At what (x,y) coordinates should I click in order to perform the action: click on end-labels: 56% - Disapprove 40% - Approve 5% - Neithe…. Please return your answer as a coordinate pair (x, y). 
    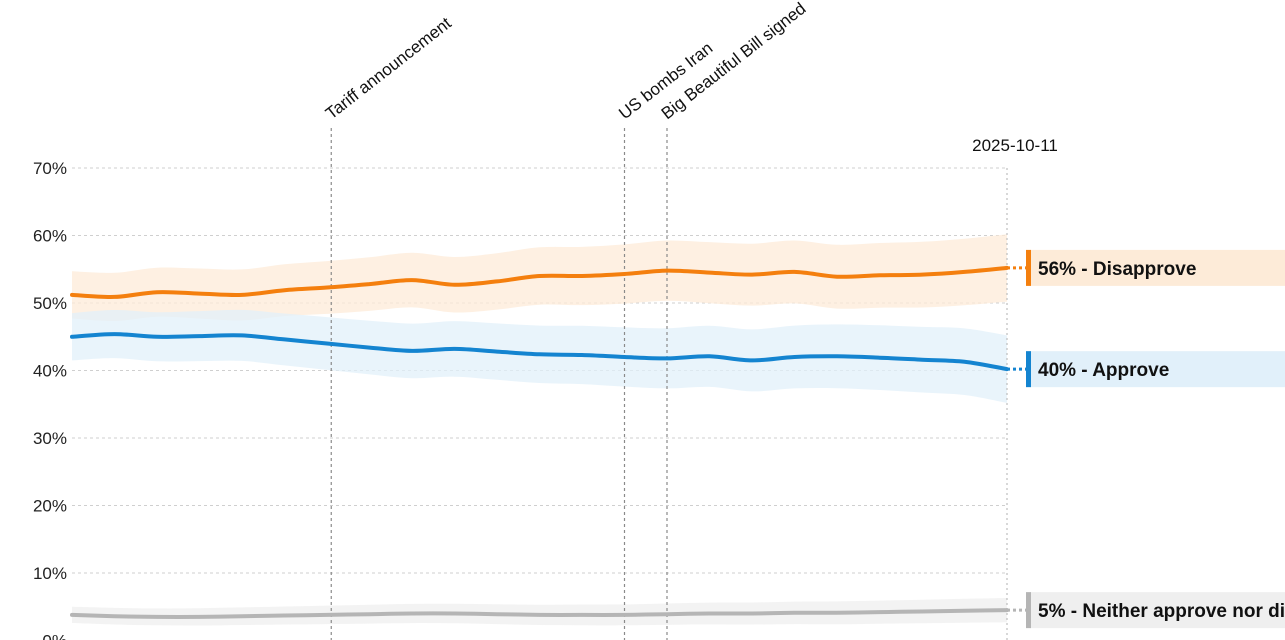
    Looking at the image, I should click on (1146, 439).